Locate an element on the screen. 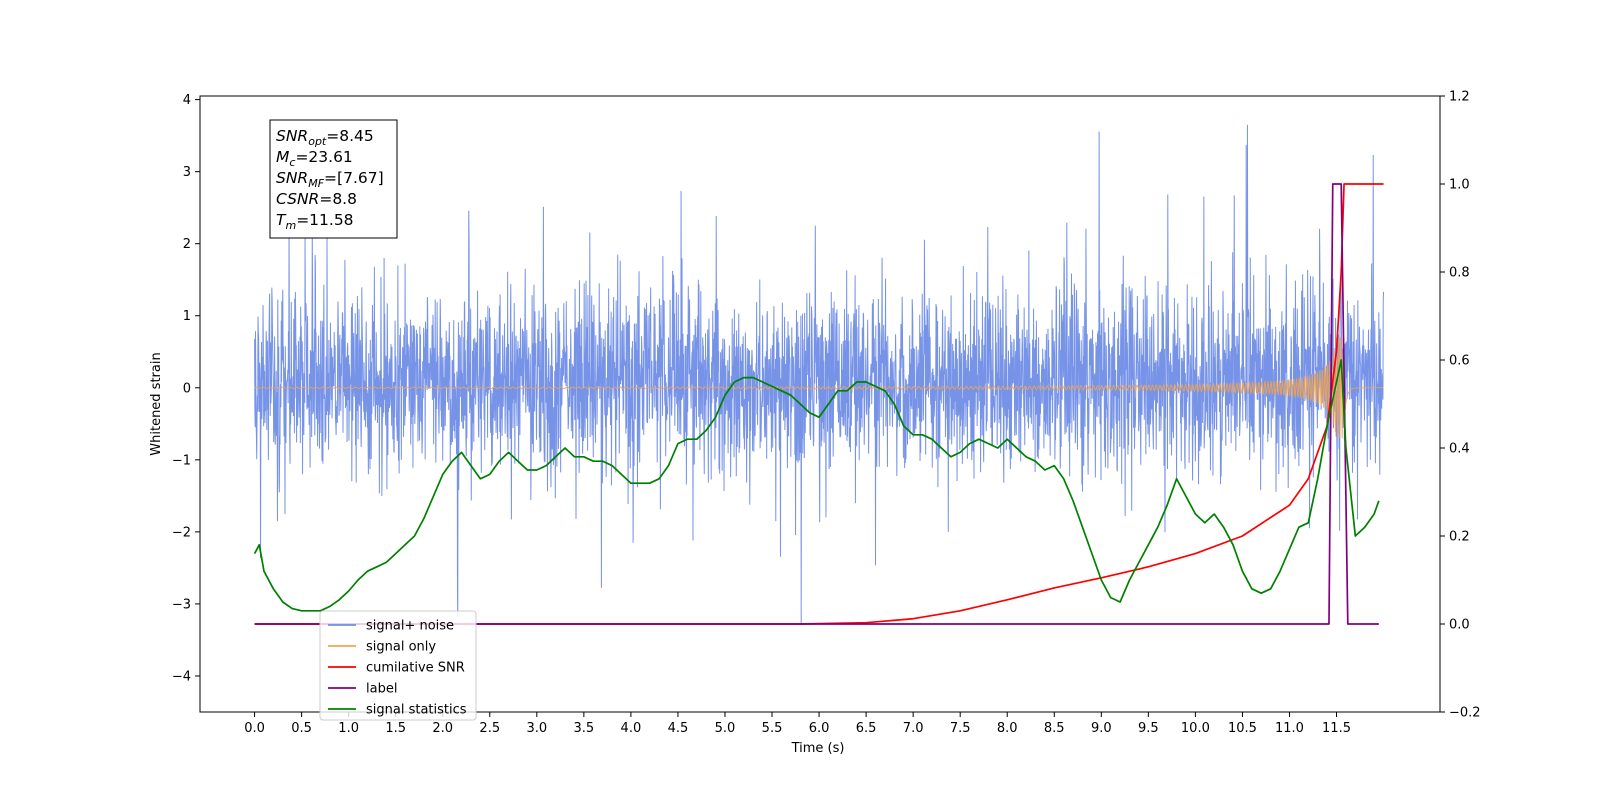 The image size is (1600, 800). y-left-tick-label: −2 is located at coordinates (181, 532).